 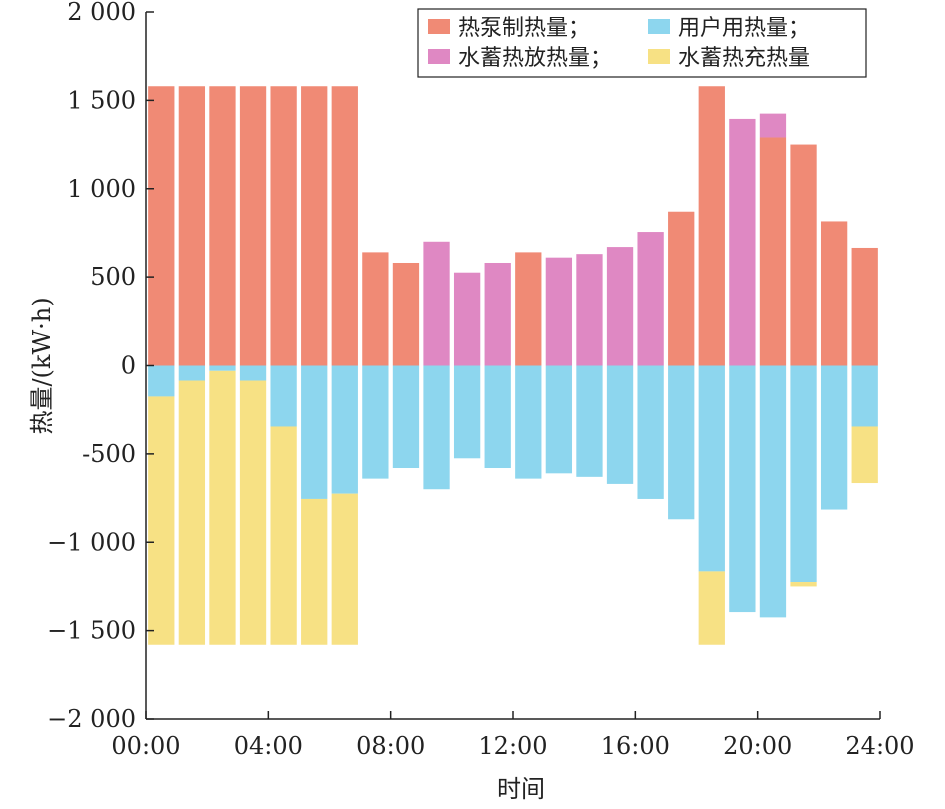 I want to click on y-tick-label: −1 500, so click(x=91, y=631).